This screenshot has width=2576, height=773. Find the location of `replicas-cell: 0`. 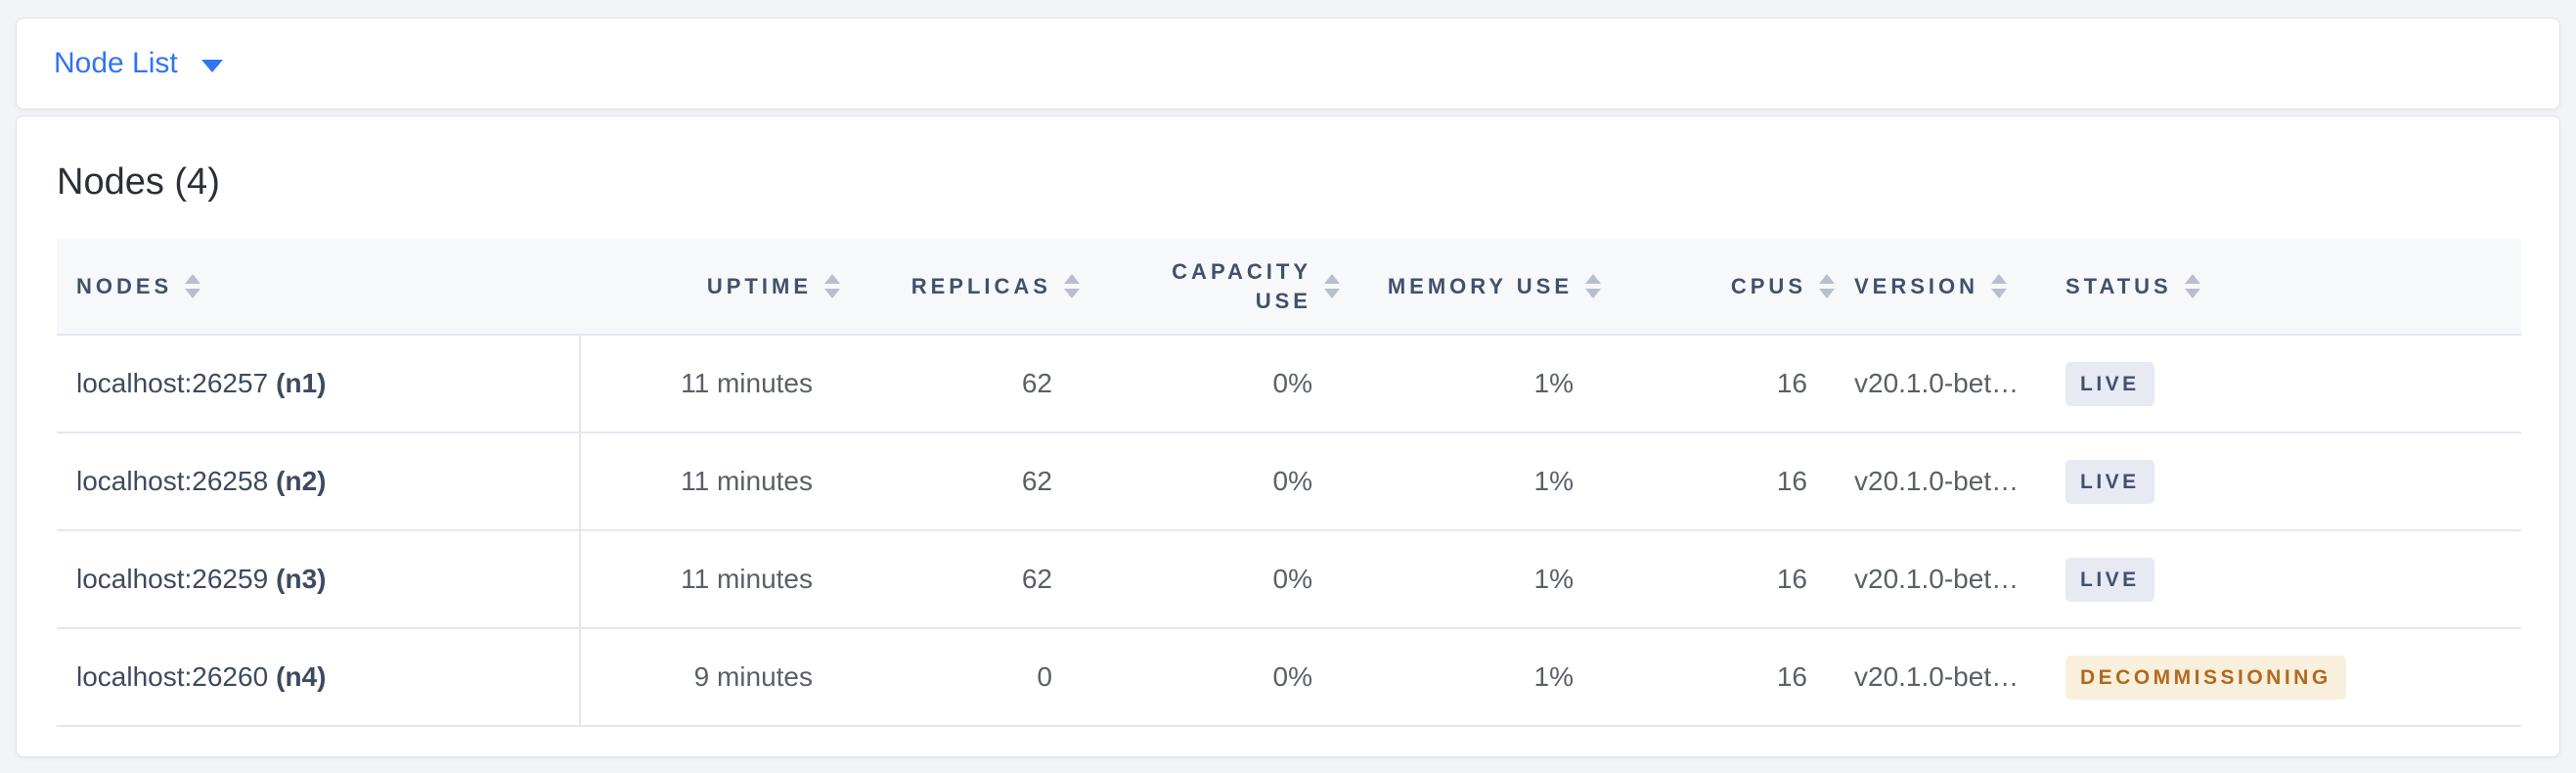

replicas-cell: 0 is located at coordinates (960, 677).